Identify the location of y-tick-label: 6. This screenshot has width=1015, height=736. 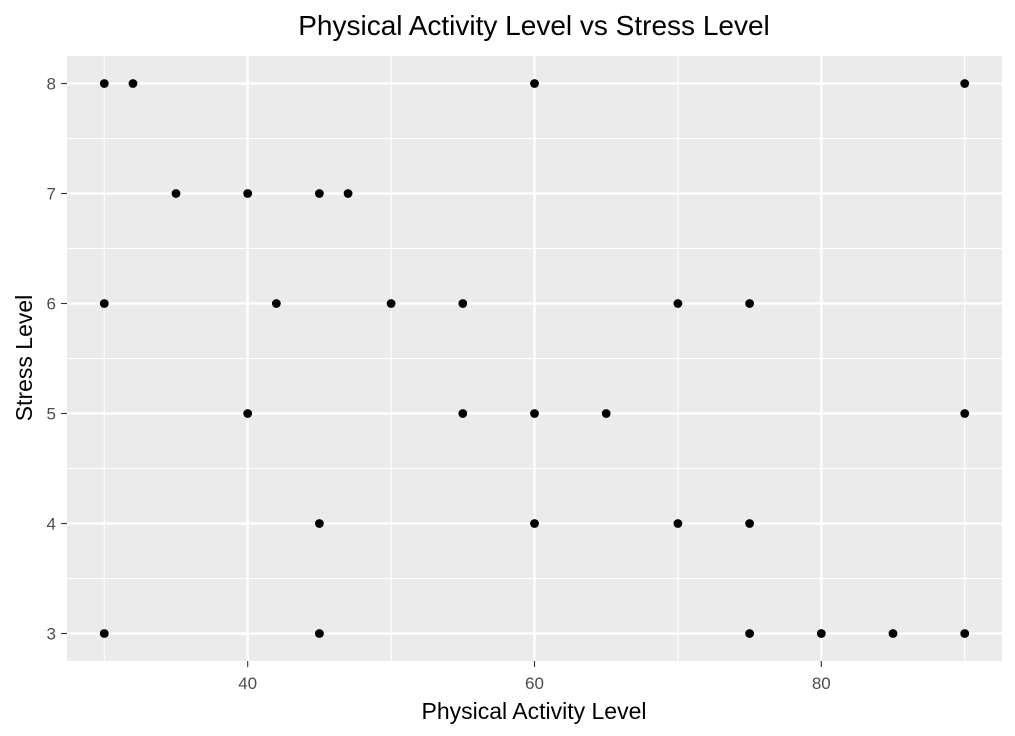
(51, 304).